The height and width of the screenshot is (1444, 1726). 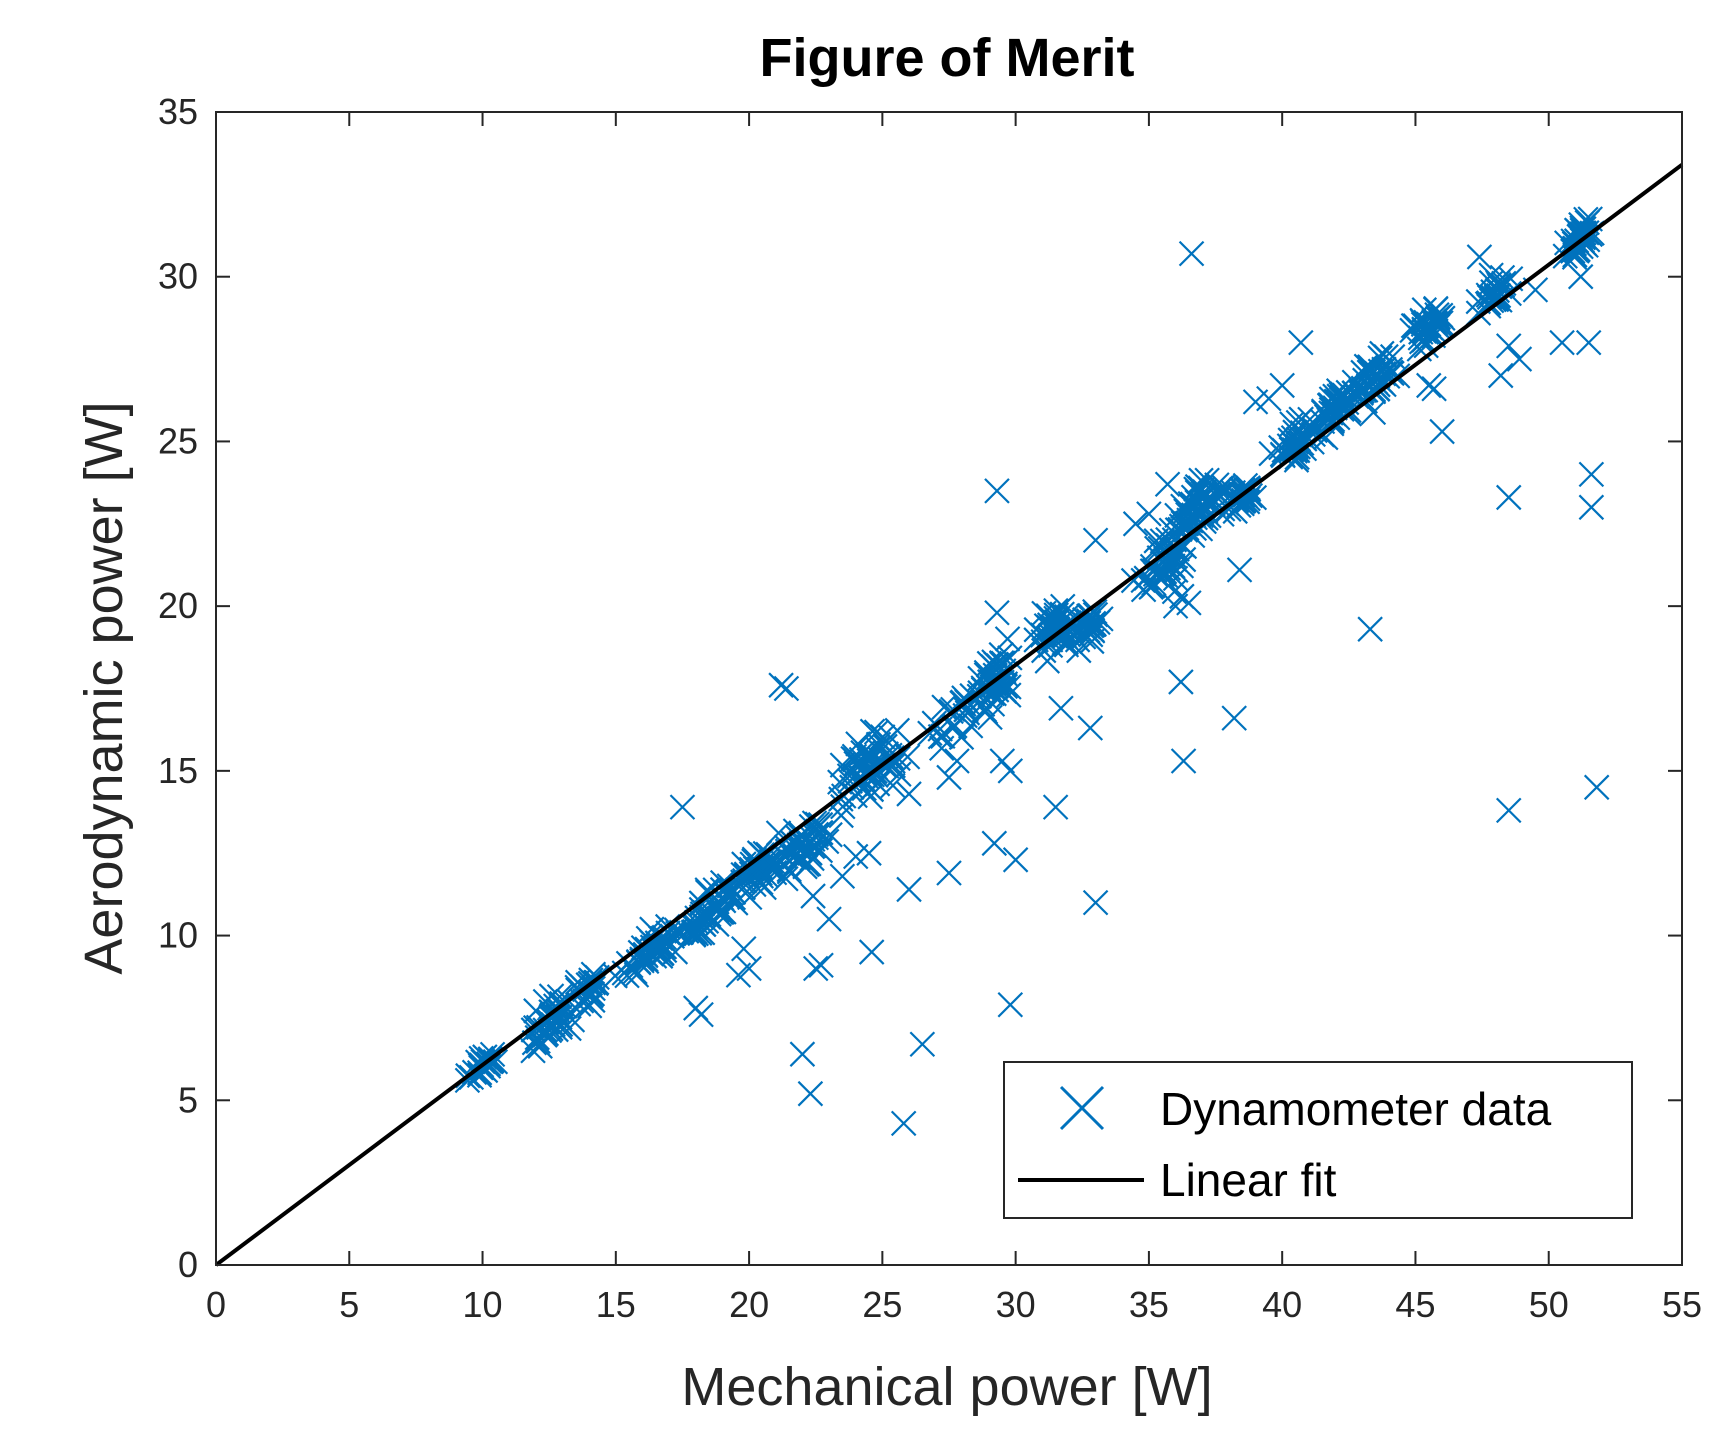 I want to click on legend: Dynamometer data Linear fit, so click(x=1318, y=1140).